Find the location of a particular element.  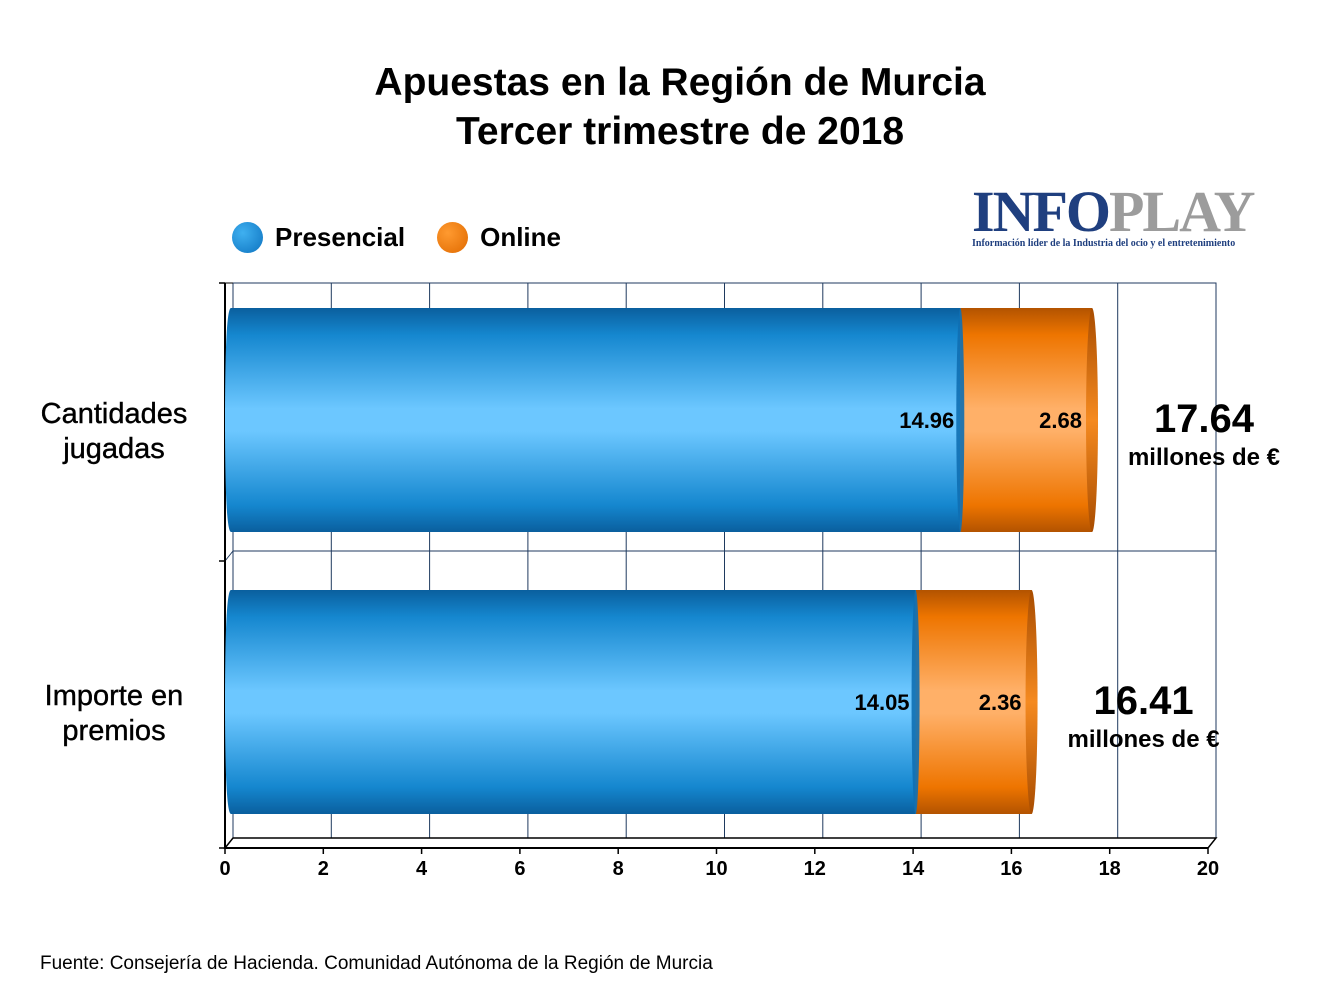

title-line-2: Tercer trimestre de 2018 is located at coordinates (680, 131).